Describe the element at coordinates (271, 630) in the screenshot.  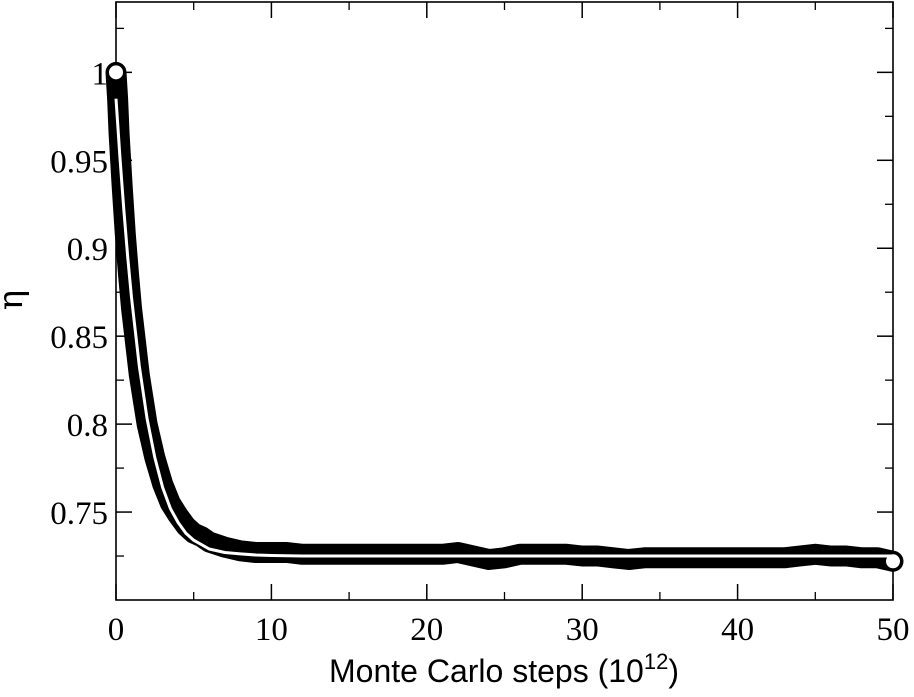
I see `x-tick-label: 10` at that location.